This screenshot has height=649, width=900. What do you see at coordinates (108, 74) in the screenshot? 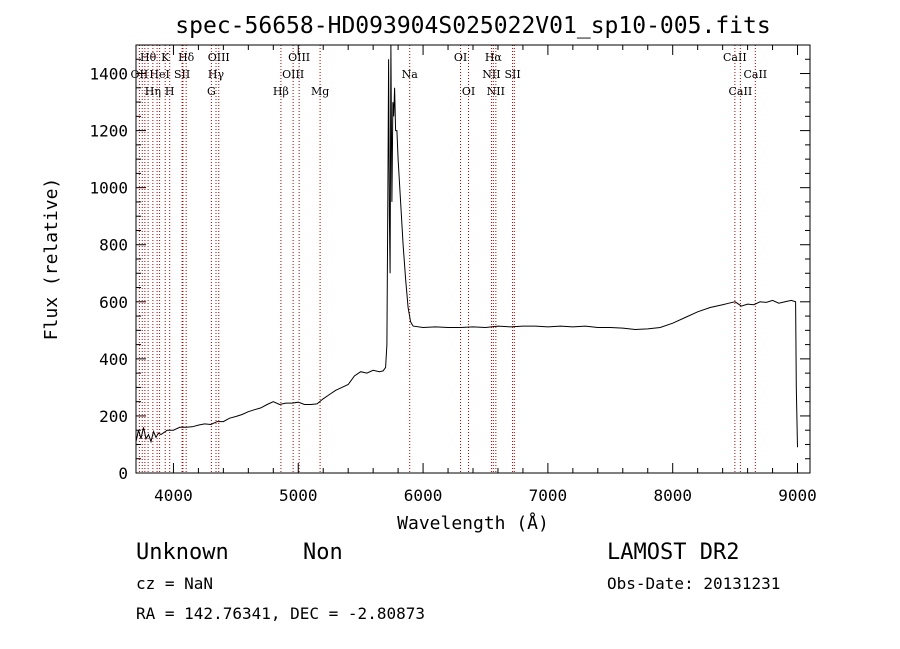
I see `y-tick-label: 1400` at bounding box center [108, 74].